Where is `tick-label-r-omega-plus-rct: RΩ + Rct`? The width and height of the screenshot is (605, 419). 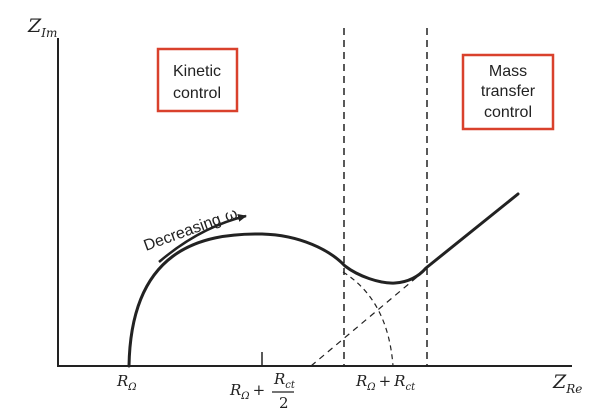 tick-label-r-omega-plus-rct: RΩ + Rct is located at coordinates (385, 382).